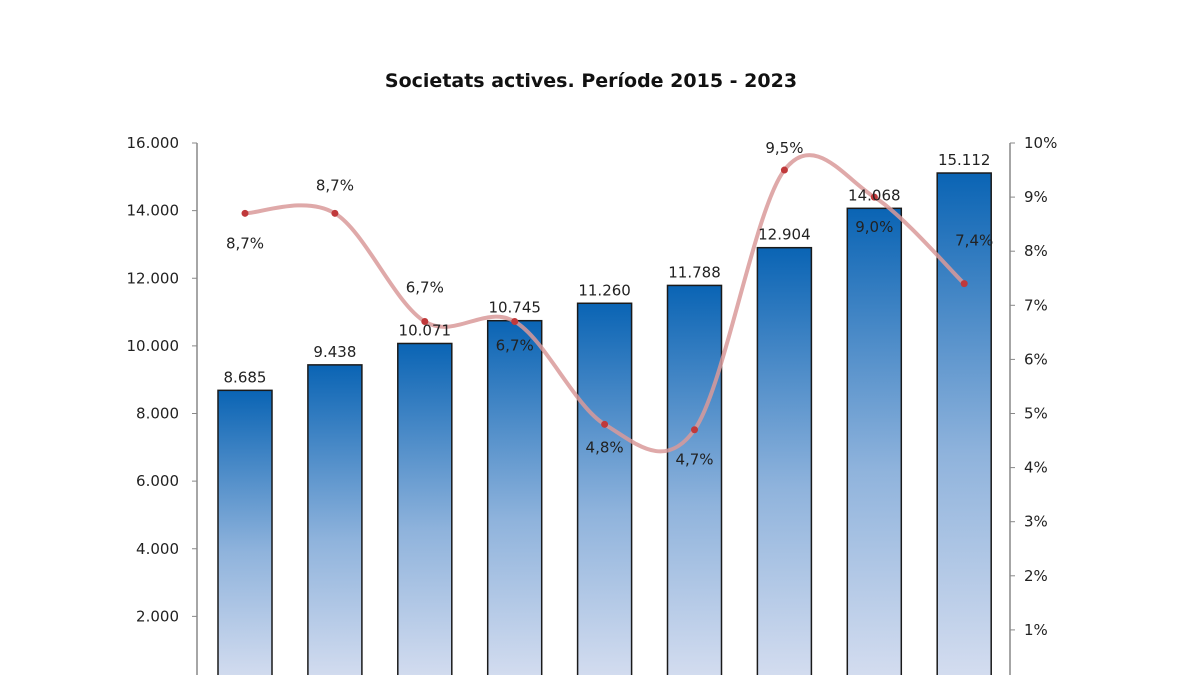 This screenshot has width=1200, height=675. I want to click on growth-marker-2022, so click(874, 197).